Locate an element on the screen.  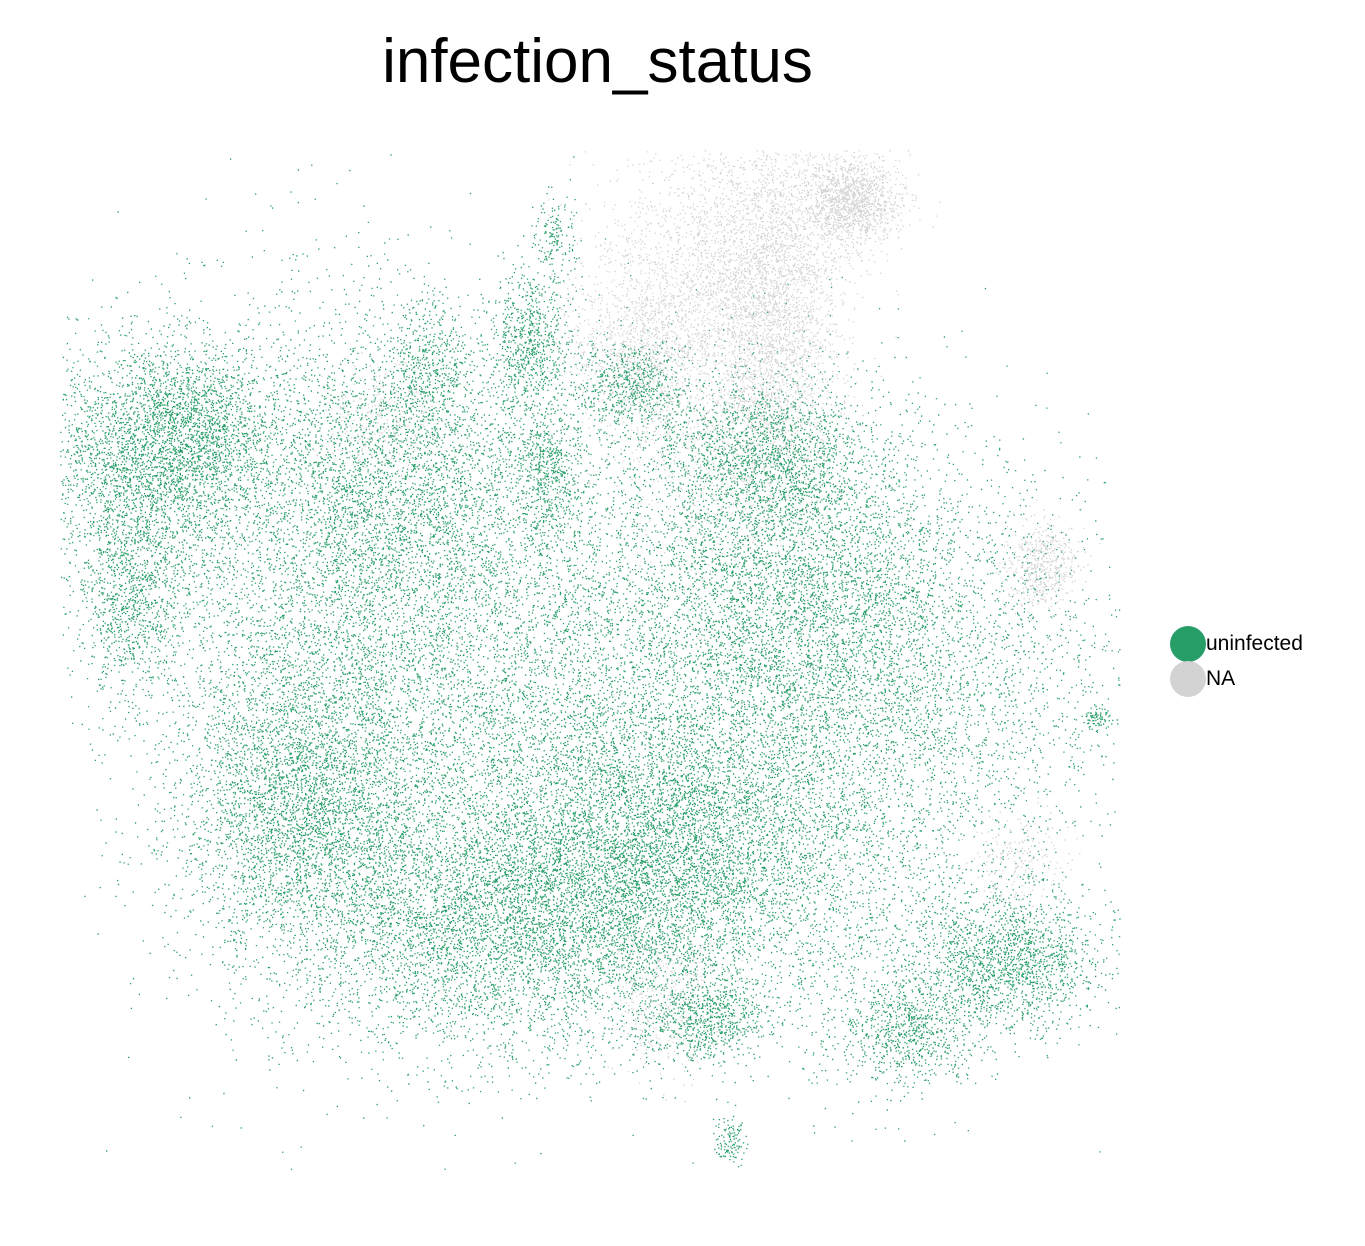
legend-item-na: NA is located at coordinates (1236, 678).